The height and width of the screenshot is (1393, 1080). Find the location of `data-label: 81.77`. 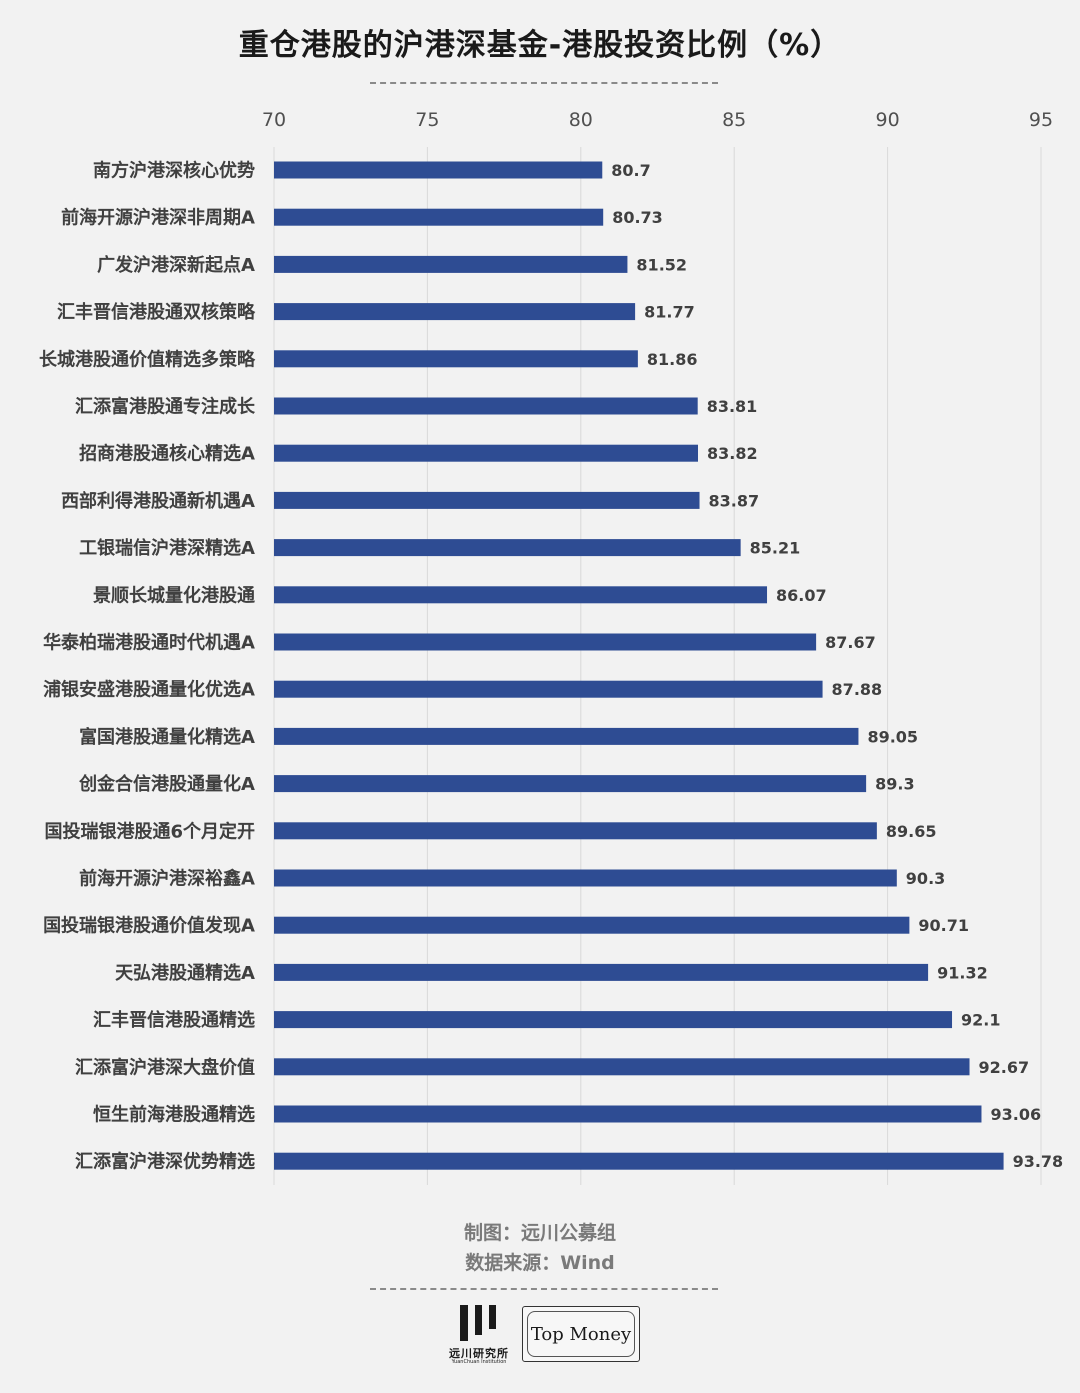

data-label: 81.77 is located at coordinates (669, 312).